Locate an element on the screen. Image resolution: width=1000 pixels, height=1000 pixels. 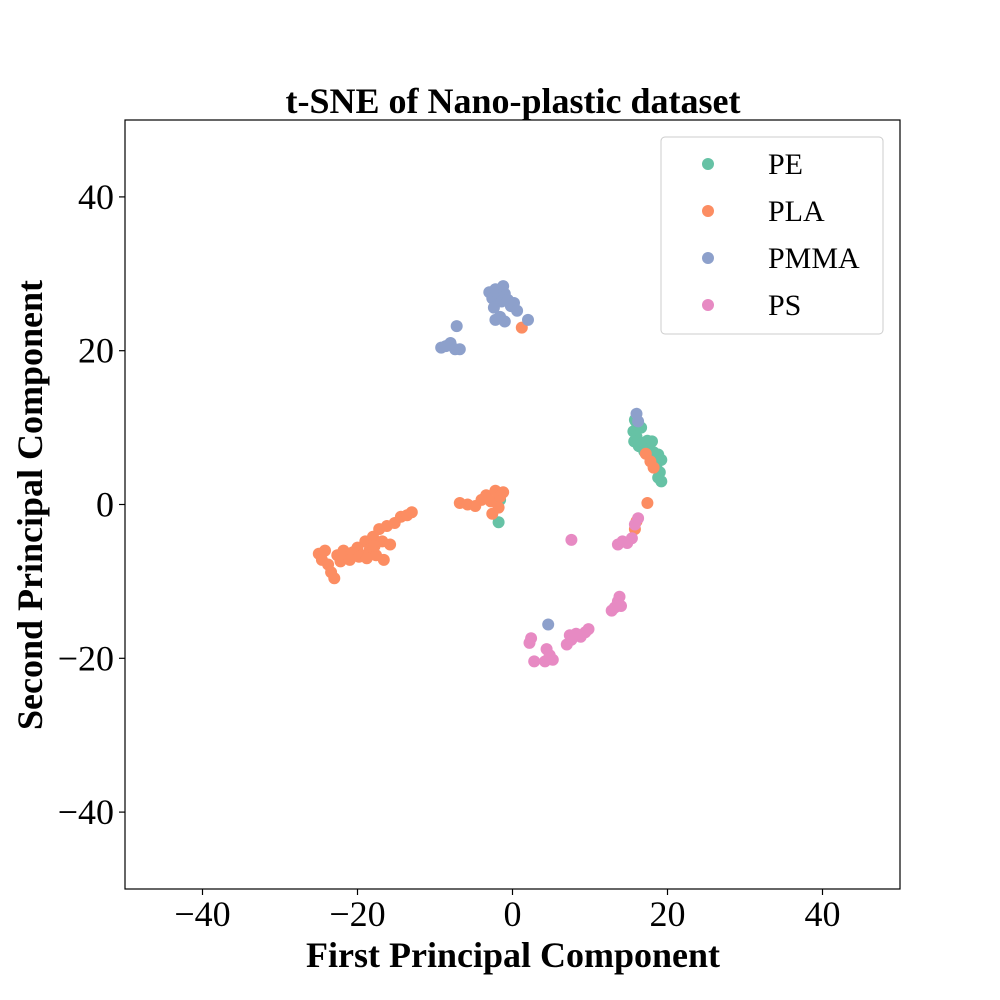
legend-label-pmma: PMMA is located at coordinates (814, 258).